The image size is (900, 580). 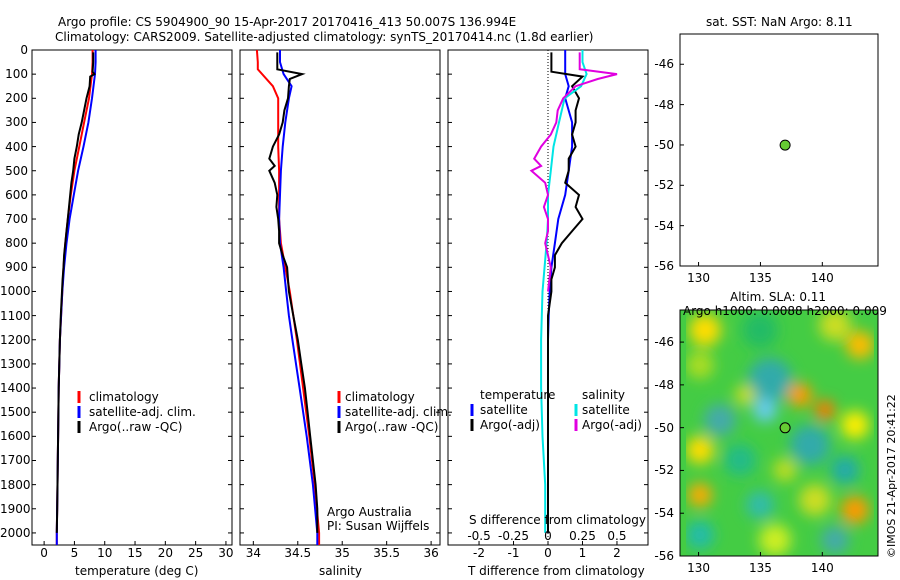 I want to click on sst-map-ytick-label: -46, so click(x=664, y=64).